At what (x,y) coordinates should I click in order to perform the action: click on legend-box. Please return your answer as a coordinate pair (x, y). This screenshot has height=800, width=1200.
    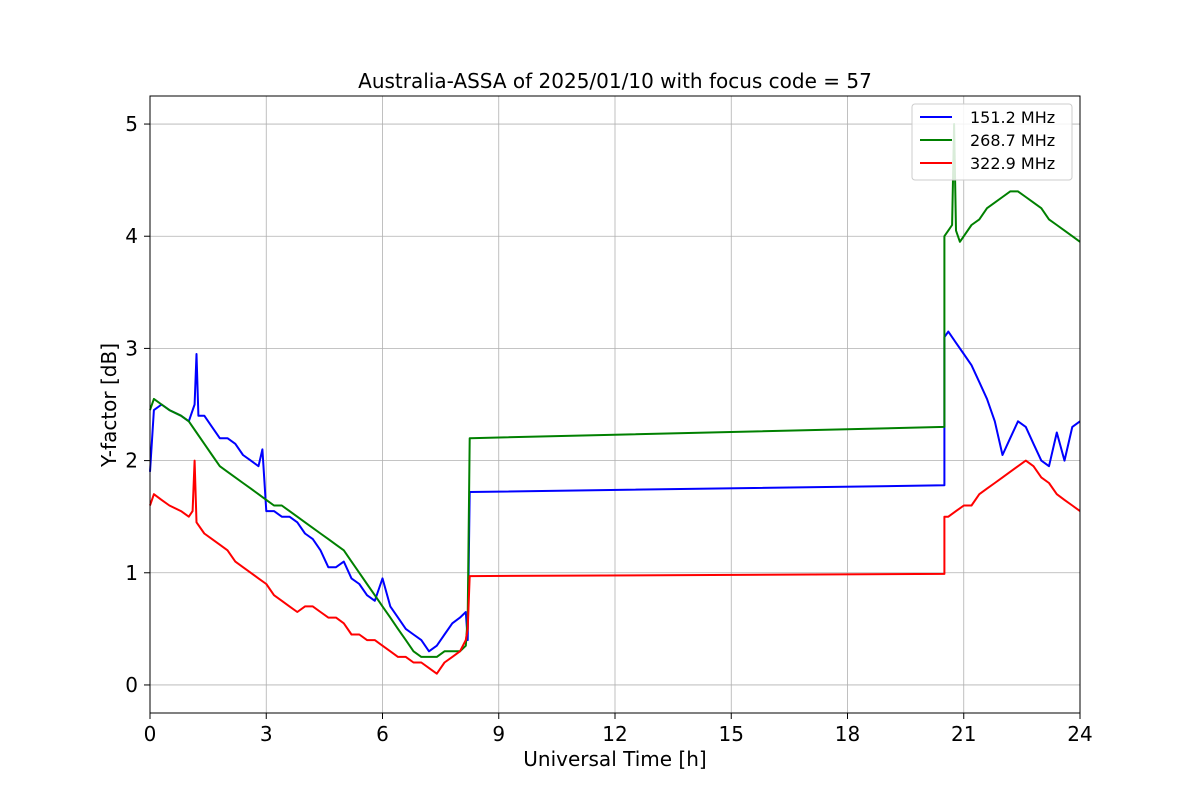
    Looking at the image, I should click on (992, 142).